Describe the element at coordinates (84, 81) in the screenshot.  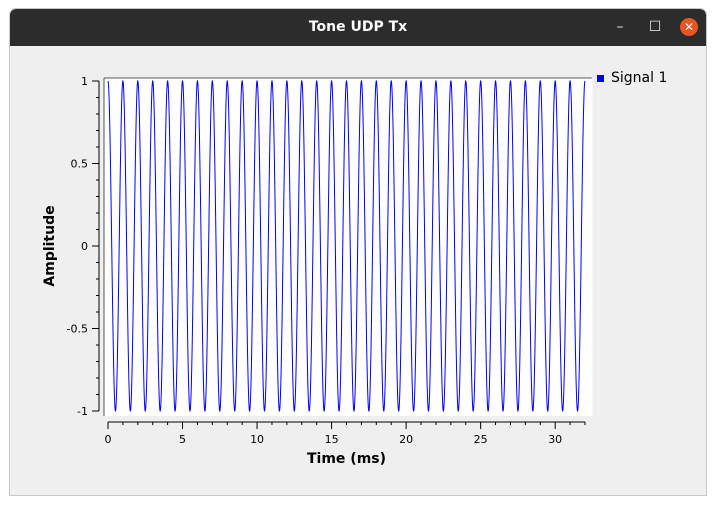
I see `y-tick-label: 1` at that location.